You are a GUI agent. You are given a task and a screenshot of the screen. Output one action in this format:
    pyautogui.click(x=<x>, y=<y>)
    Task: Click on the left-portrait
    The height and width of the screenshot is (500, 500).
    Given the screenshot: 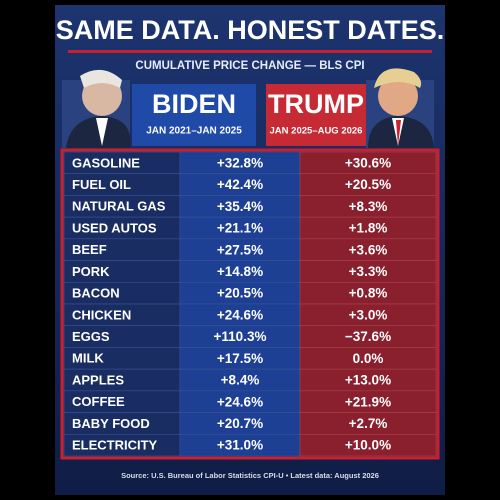 What is the action you would take?
    pyautogui.click(x=96, y=108)
    